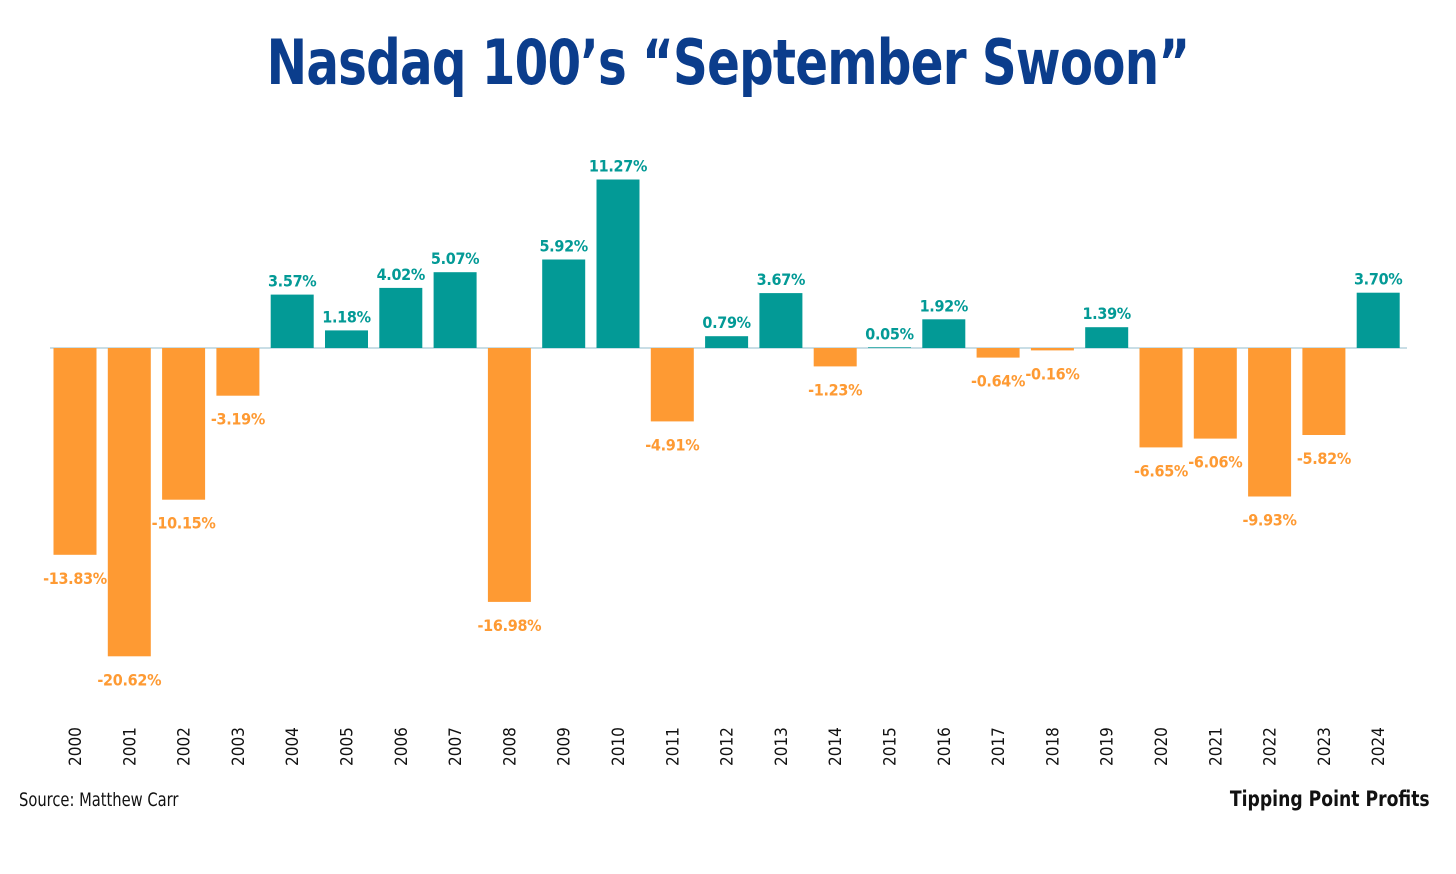 The width and height of the screenshot is (1456, 874). Describe the element at coordinates (346, 339) in the screenshot. I see `bar-2005` at that location.